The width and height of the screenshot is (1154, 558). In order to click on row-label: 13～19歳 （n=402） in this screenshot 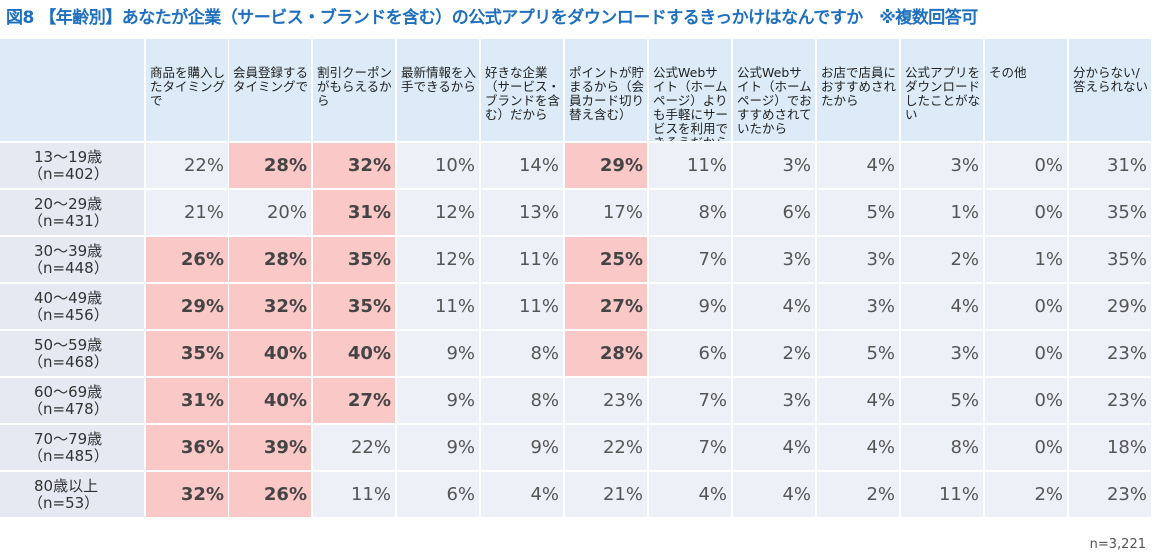, I will do `click(72, 165)`.